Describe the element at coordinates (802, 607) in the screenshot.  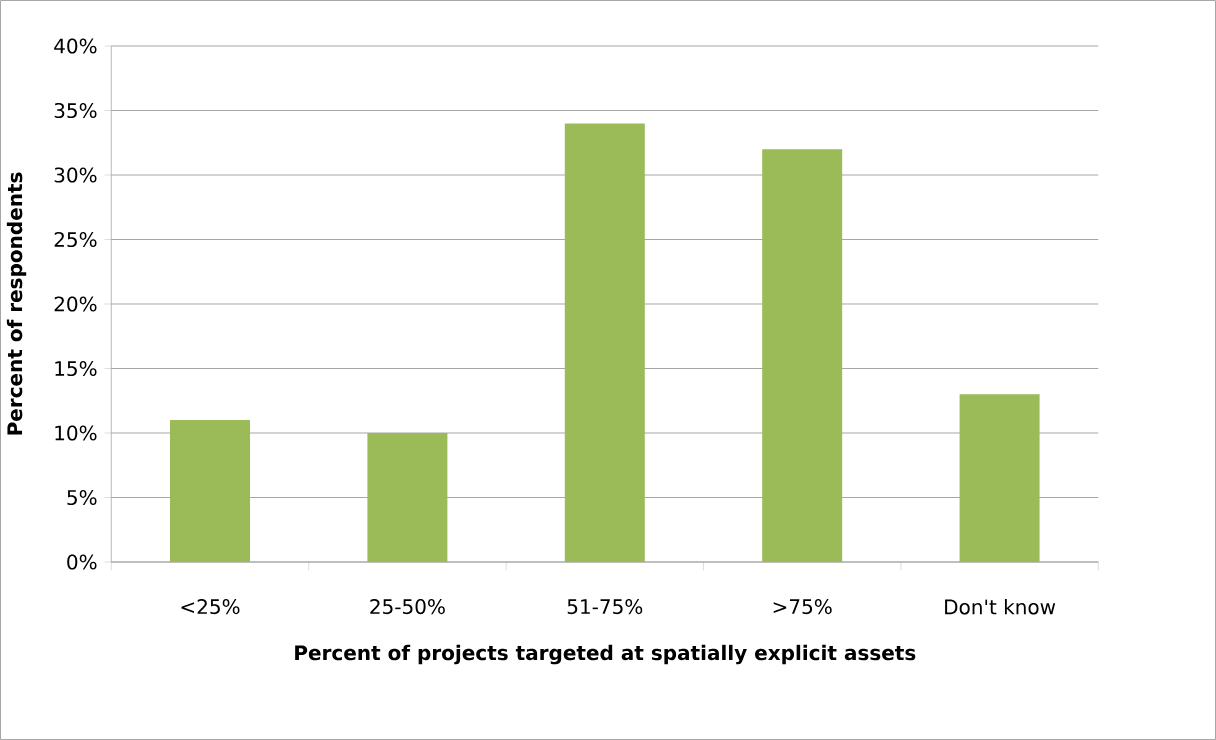
I see `x-tick-label: >75%` at that location.